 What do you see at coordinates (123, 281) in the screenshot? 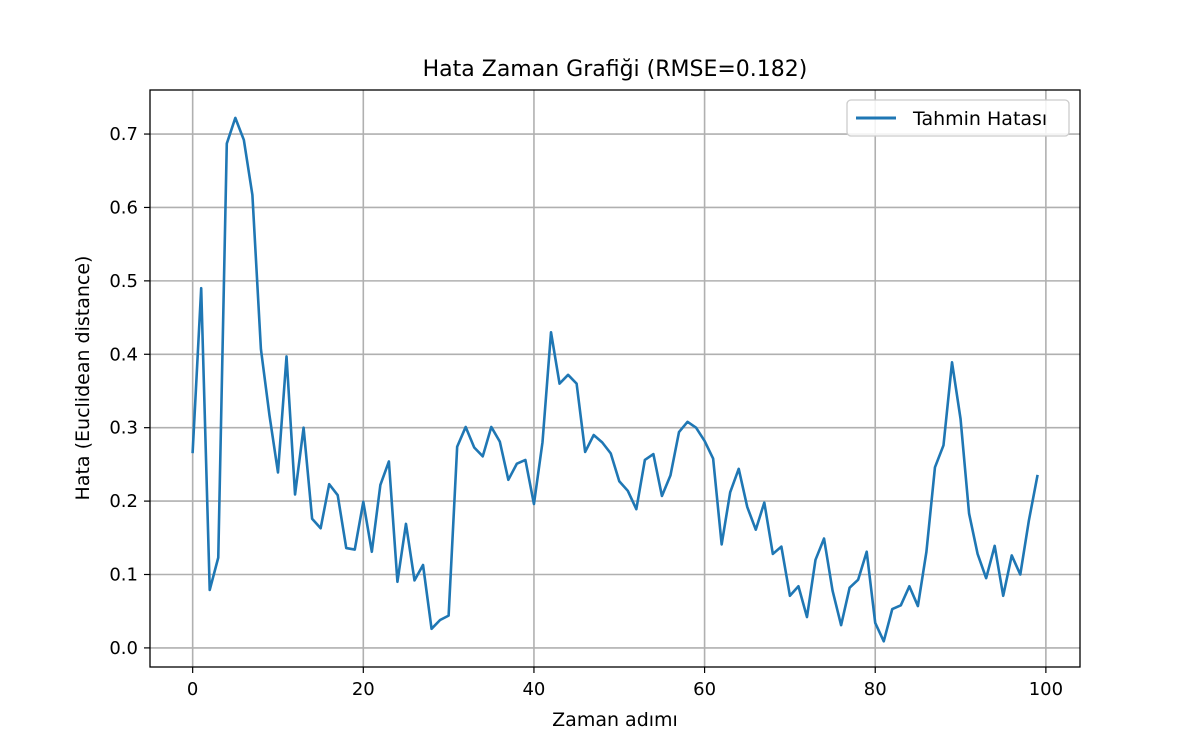
I see `y-tick-label: 0.5` at bounding box center [123, 281].